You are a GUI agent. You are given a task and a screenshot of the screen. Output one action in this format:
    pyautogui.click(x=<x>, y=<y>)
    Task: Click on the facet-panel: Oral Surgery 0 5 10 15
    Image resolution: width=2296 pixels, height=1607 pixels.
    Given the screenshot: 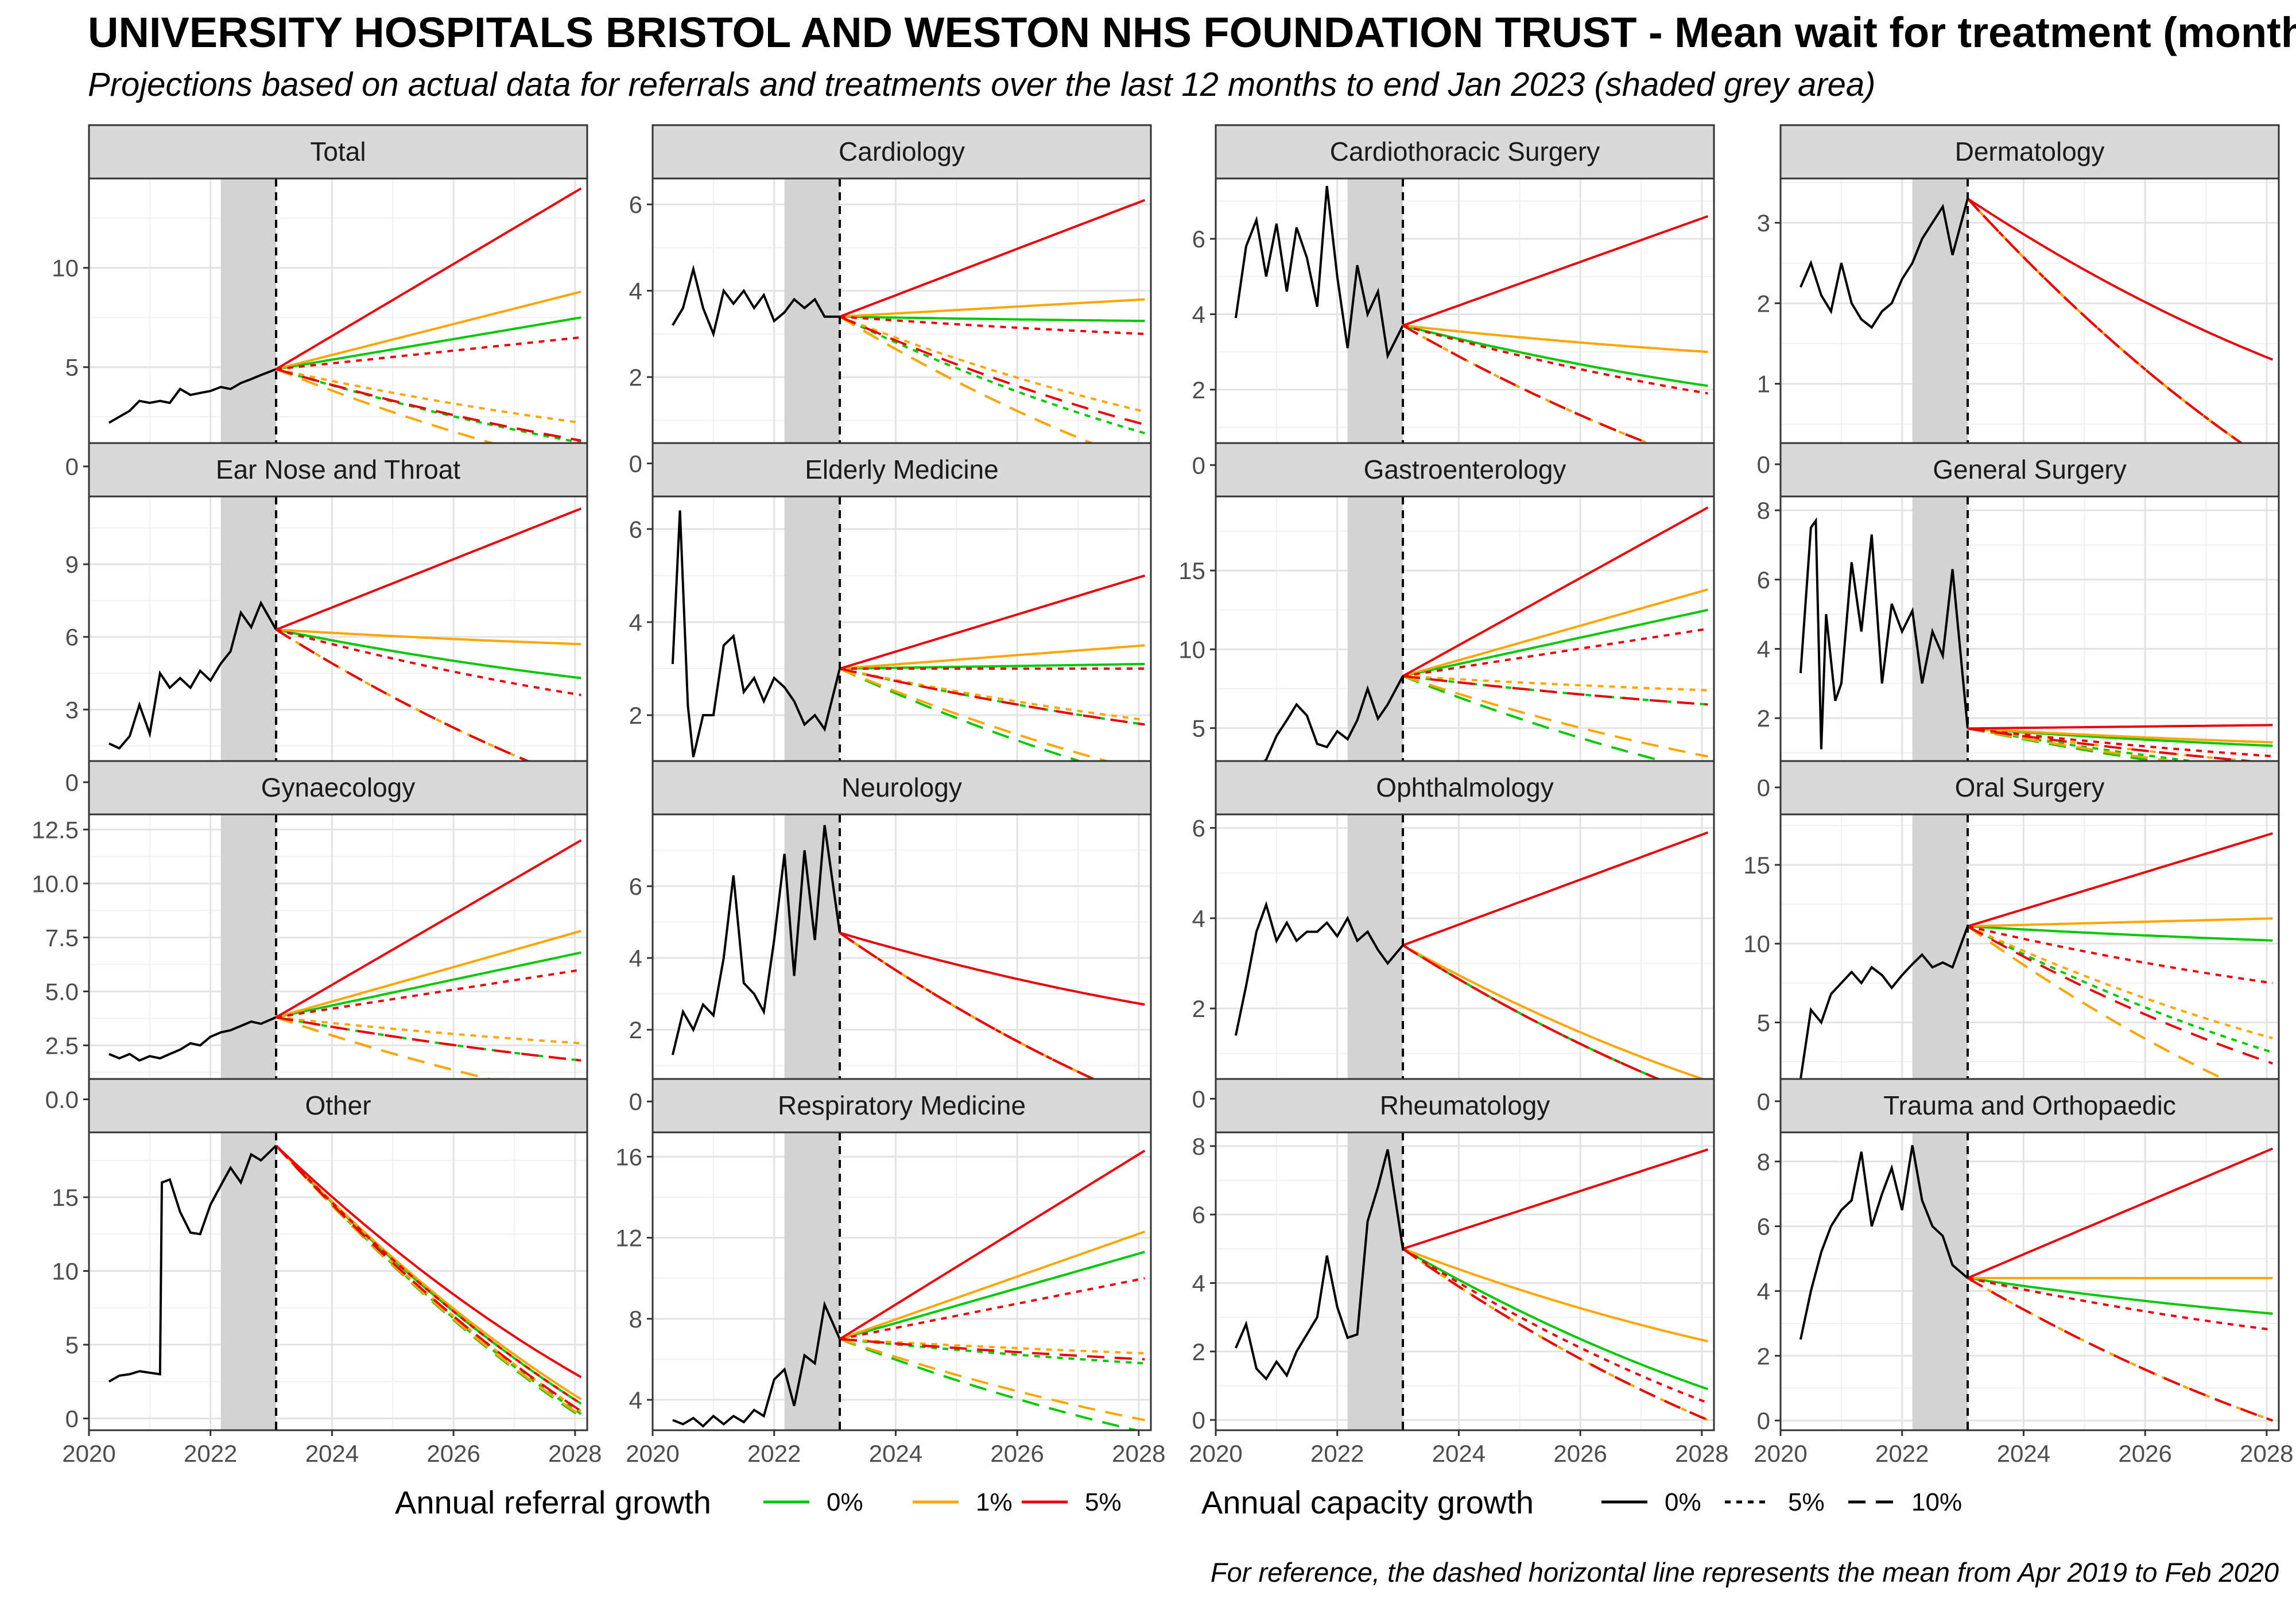 What is the action you would take?
    pyautogui.click(x=2011, y=939)
    